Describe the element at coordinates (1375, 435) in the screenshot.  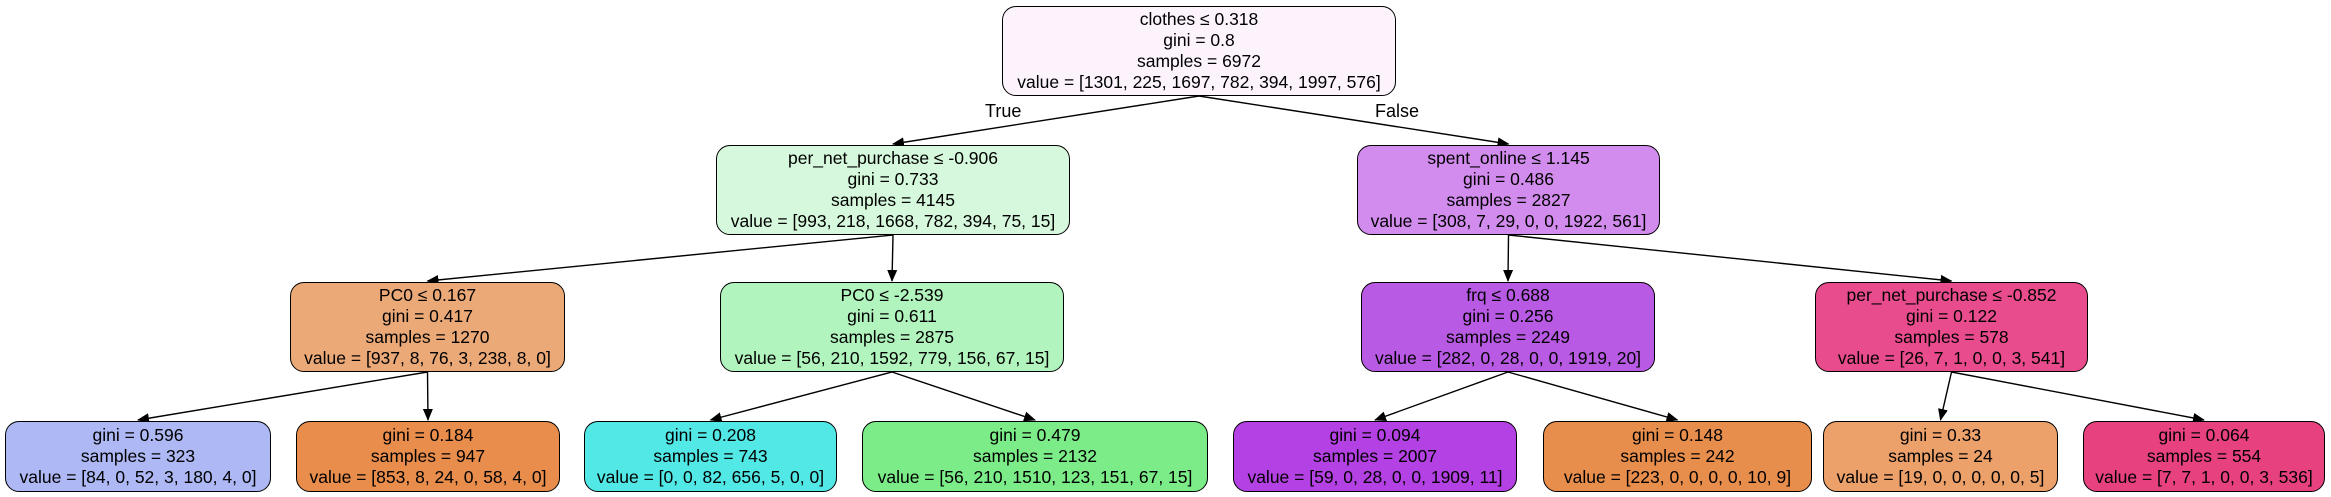
I see `node-text-line: gini = 0.094` at that location.